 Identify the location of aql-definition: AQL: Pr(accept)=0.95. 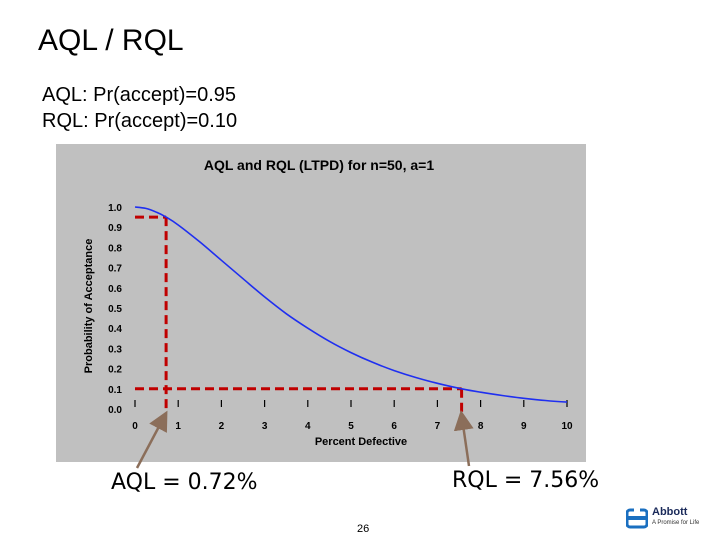
(139, 95).